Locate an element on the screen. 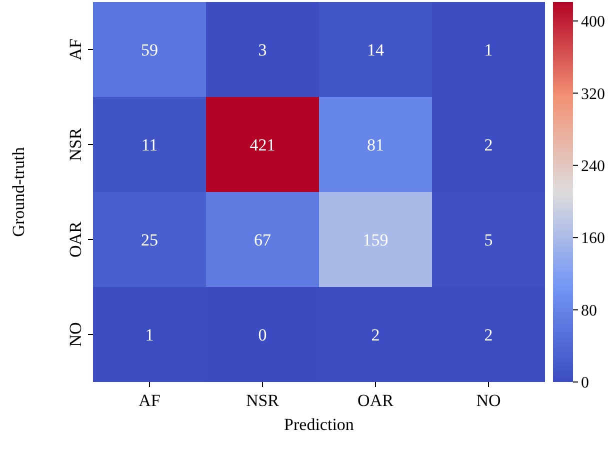 The width and height of the screenshot is (611, 458). data-label: 3 is located at coordinates (262, 50).